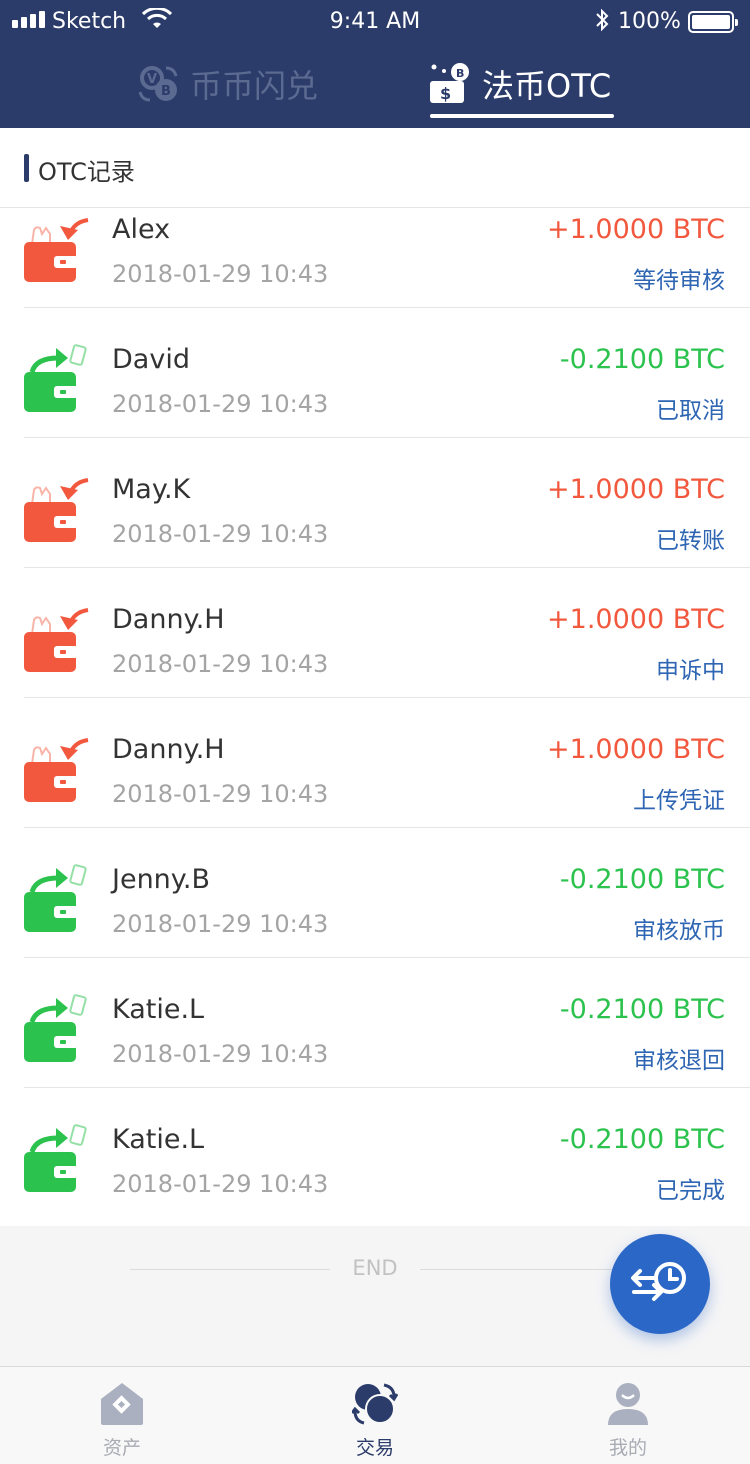 This screenshot has width=750, height=1464. I want to click on tab-coin-swap: V B 币币闪兑, so click(227, 84).